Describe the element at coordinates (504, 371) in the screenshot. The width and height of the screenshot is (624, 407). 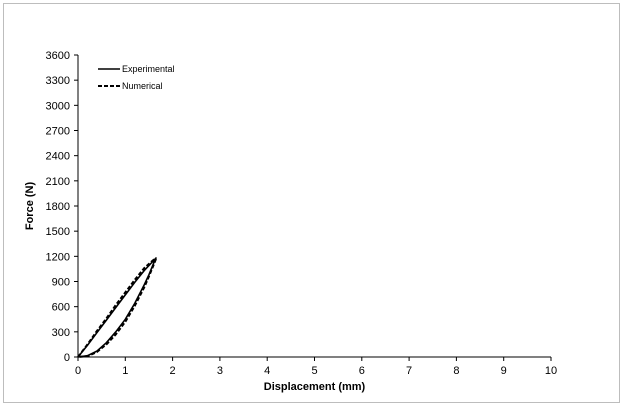
I see `x-tick-label: 9` at that location.